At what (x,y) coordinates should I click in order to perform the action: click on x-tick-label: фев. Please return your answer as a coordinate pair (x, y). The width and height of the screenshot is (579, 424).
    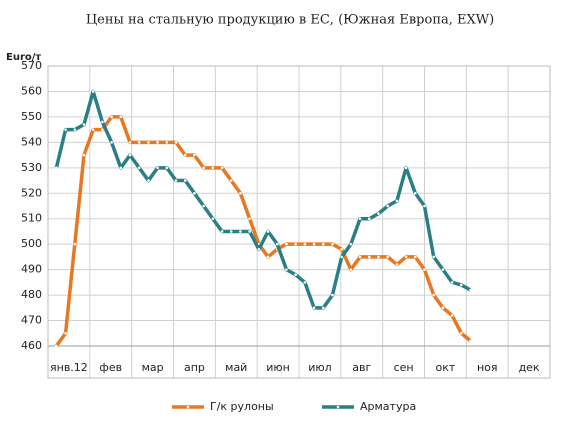
    Looking at the image, I should click on (110, 367).